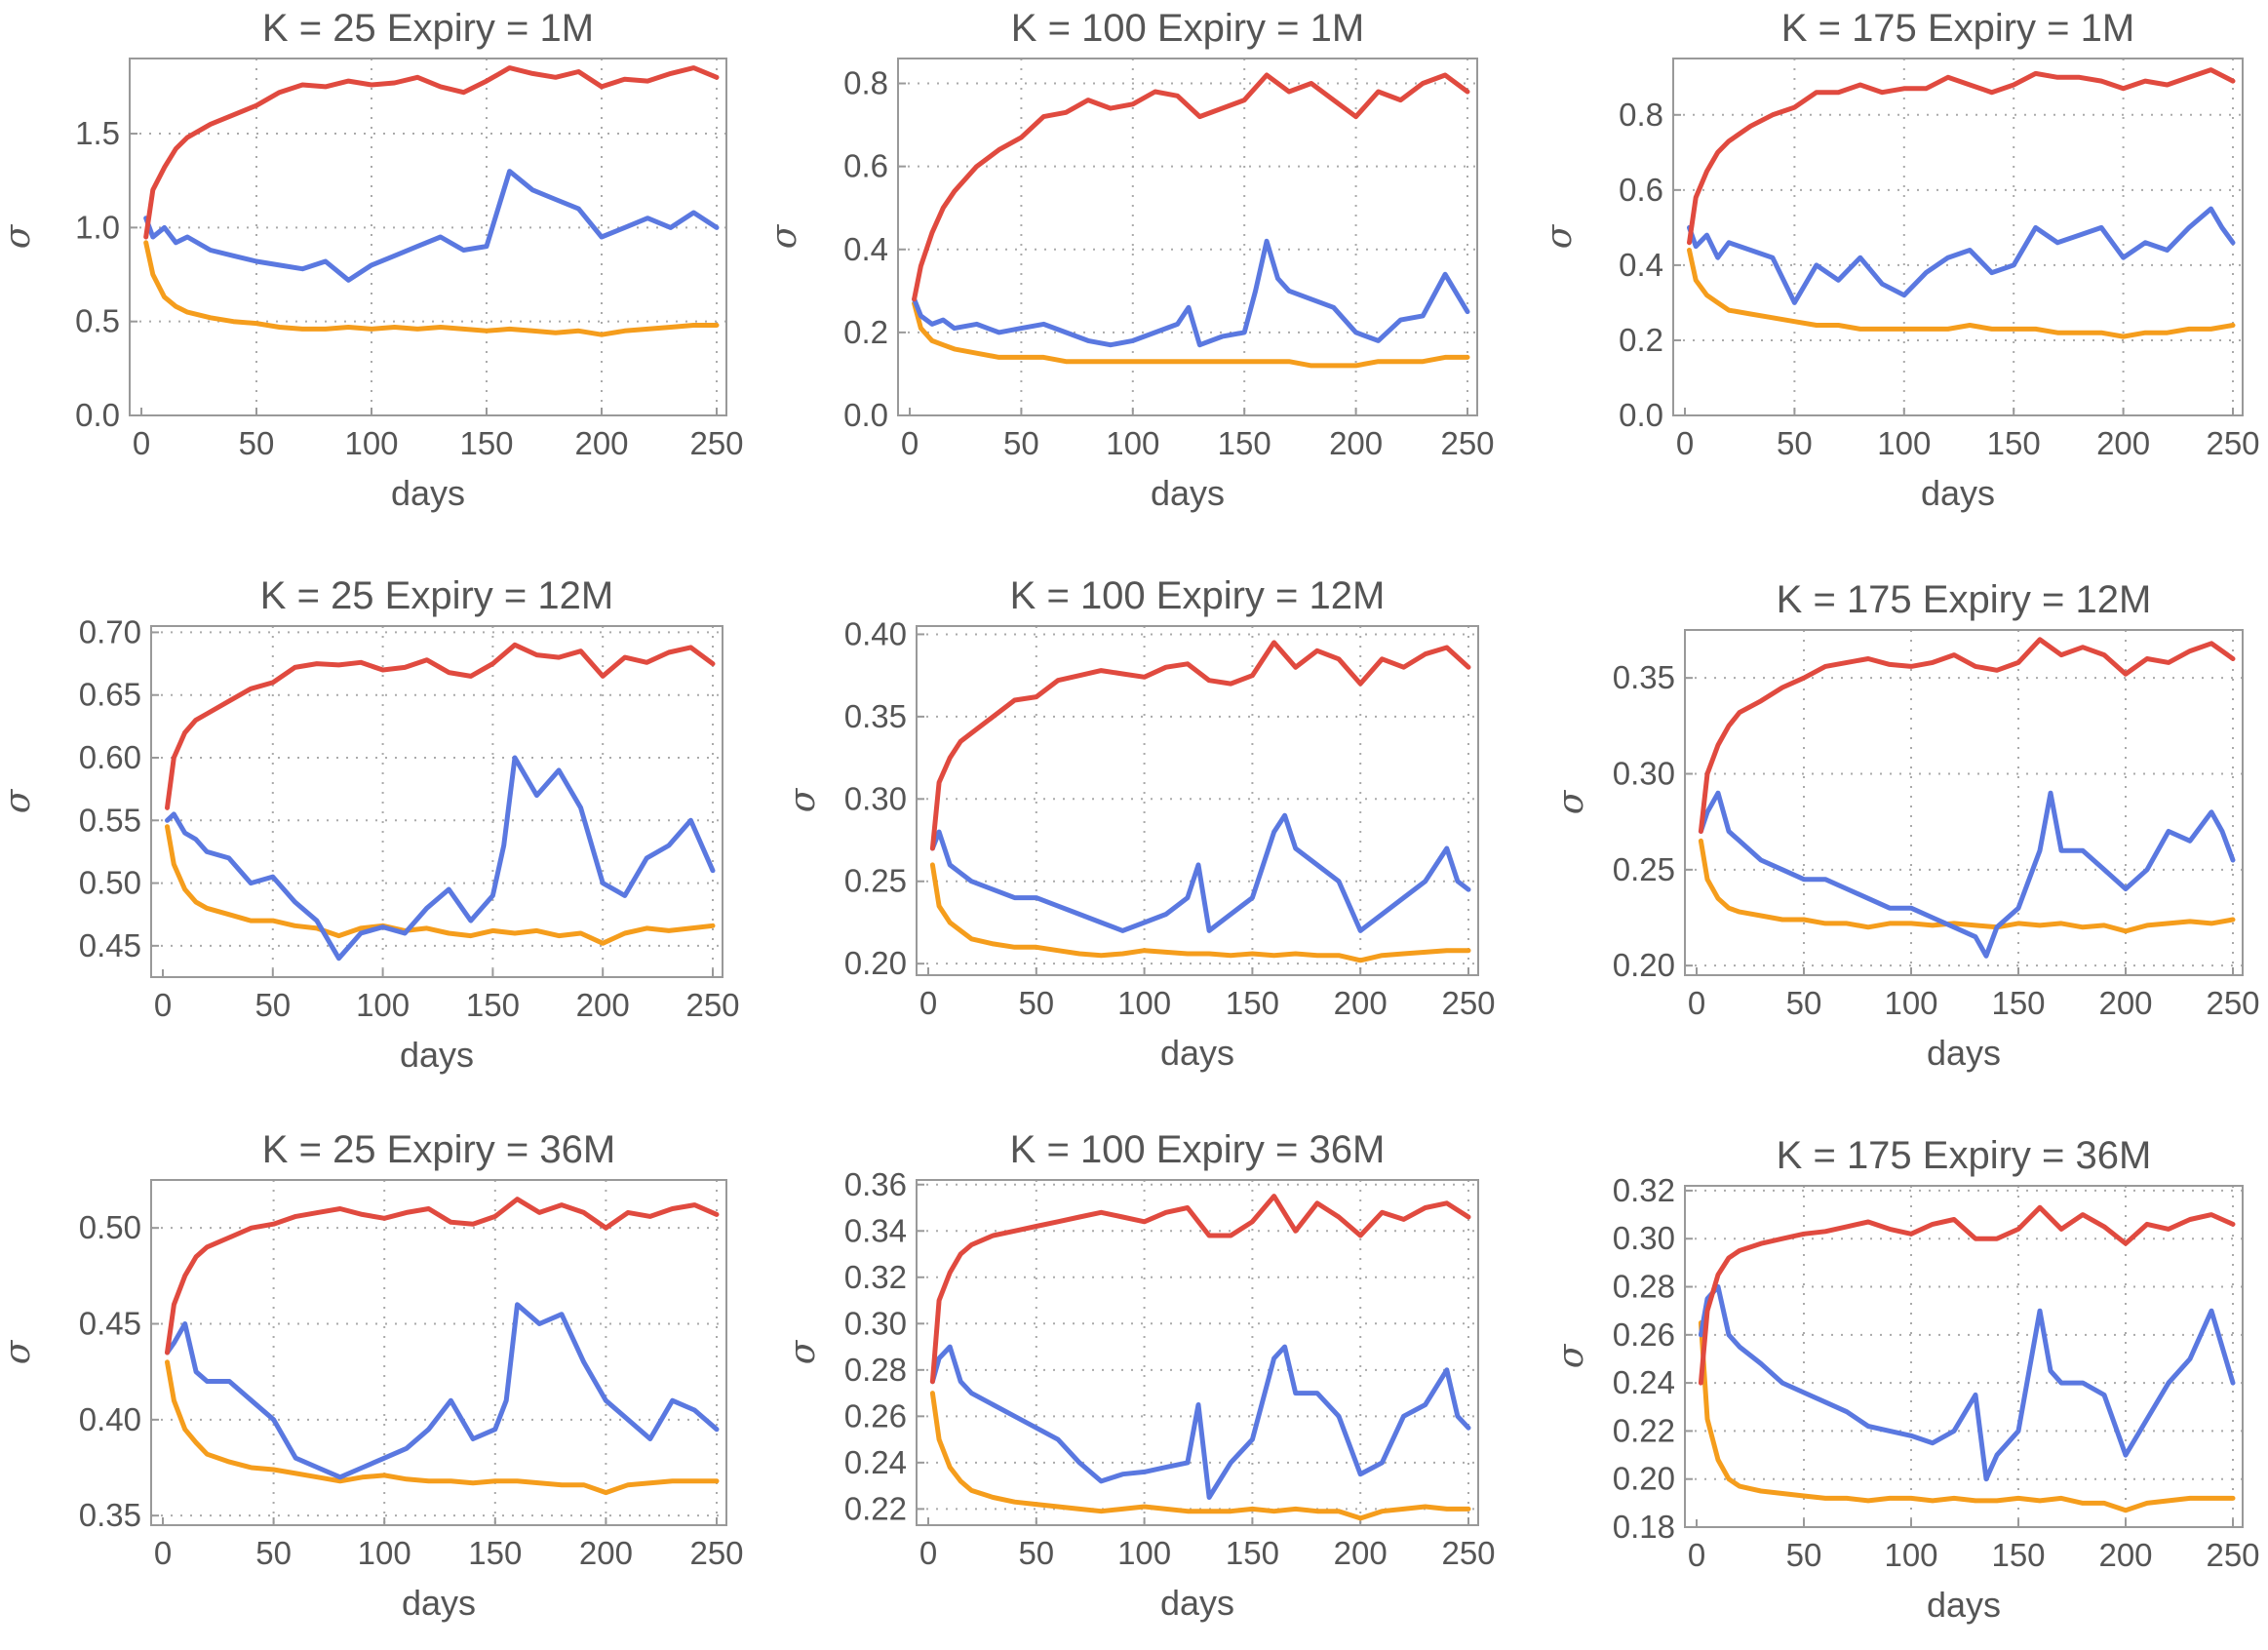  I want to click on y-tick-label: 0.24, so click(1644, 1382).